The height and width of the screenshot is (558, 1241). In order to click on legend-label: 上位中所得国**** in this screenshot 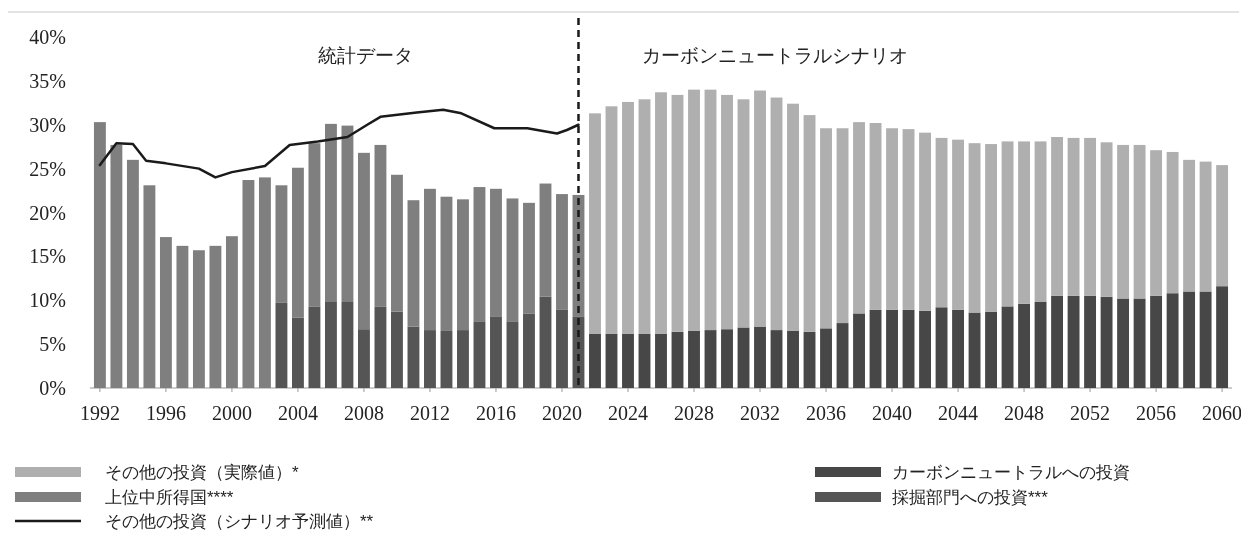, I will do `click(169, 497)`.